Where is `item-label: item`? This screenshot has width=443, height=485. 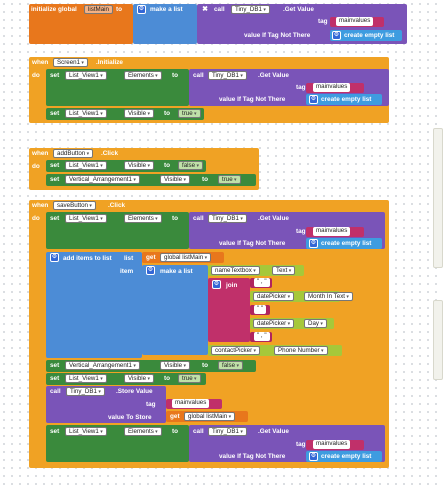
item-label: item is located at coordinates (127, 271).